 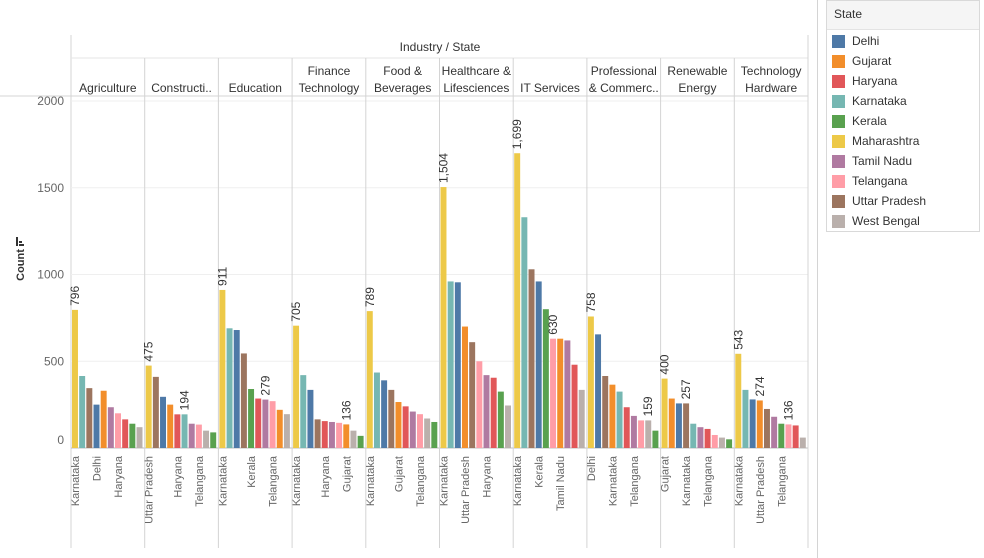 I want to click on bar: Tamil Nadu: 150, so click(x=331, y=434).